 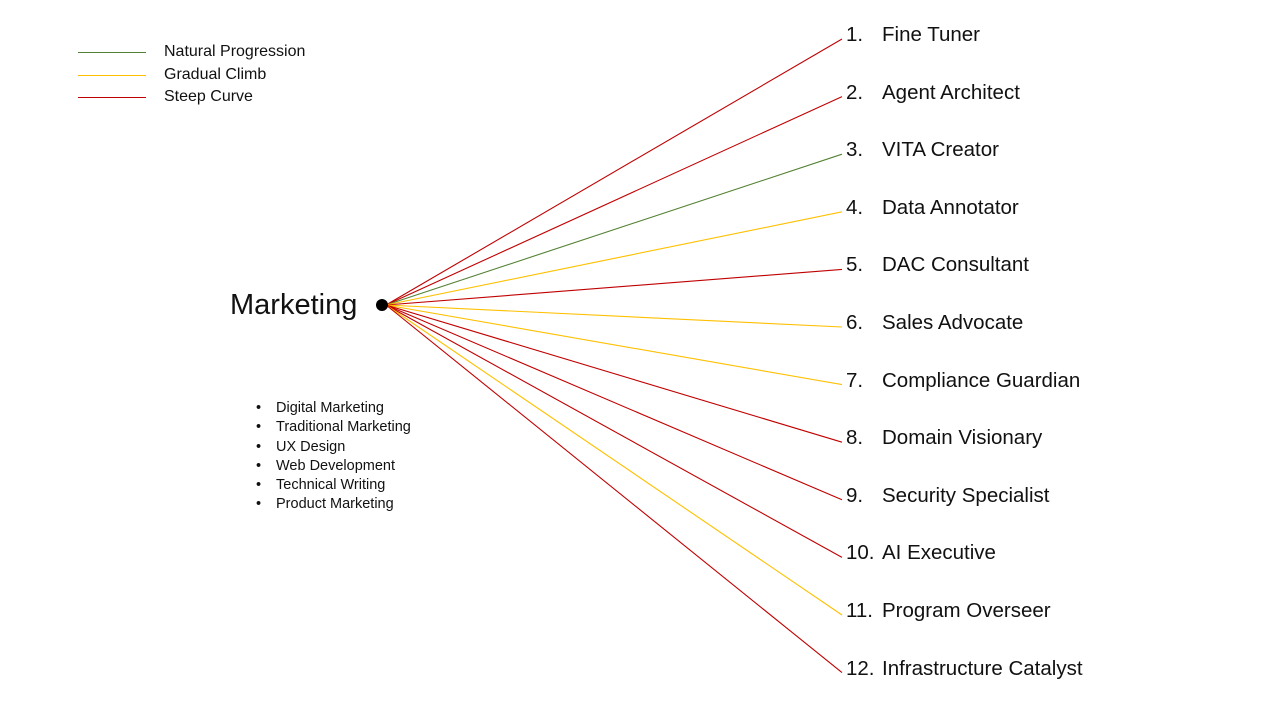 What do you see at coordinates (614, 287) in the screenshot?
I see `connector-line-dac-consultant` at bounding box center [614, 287].